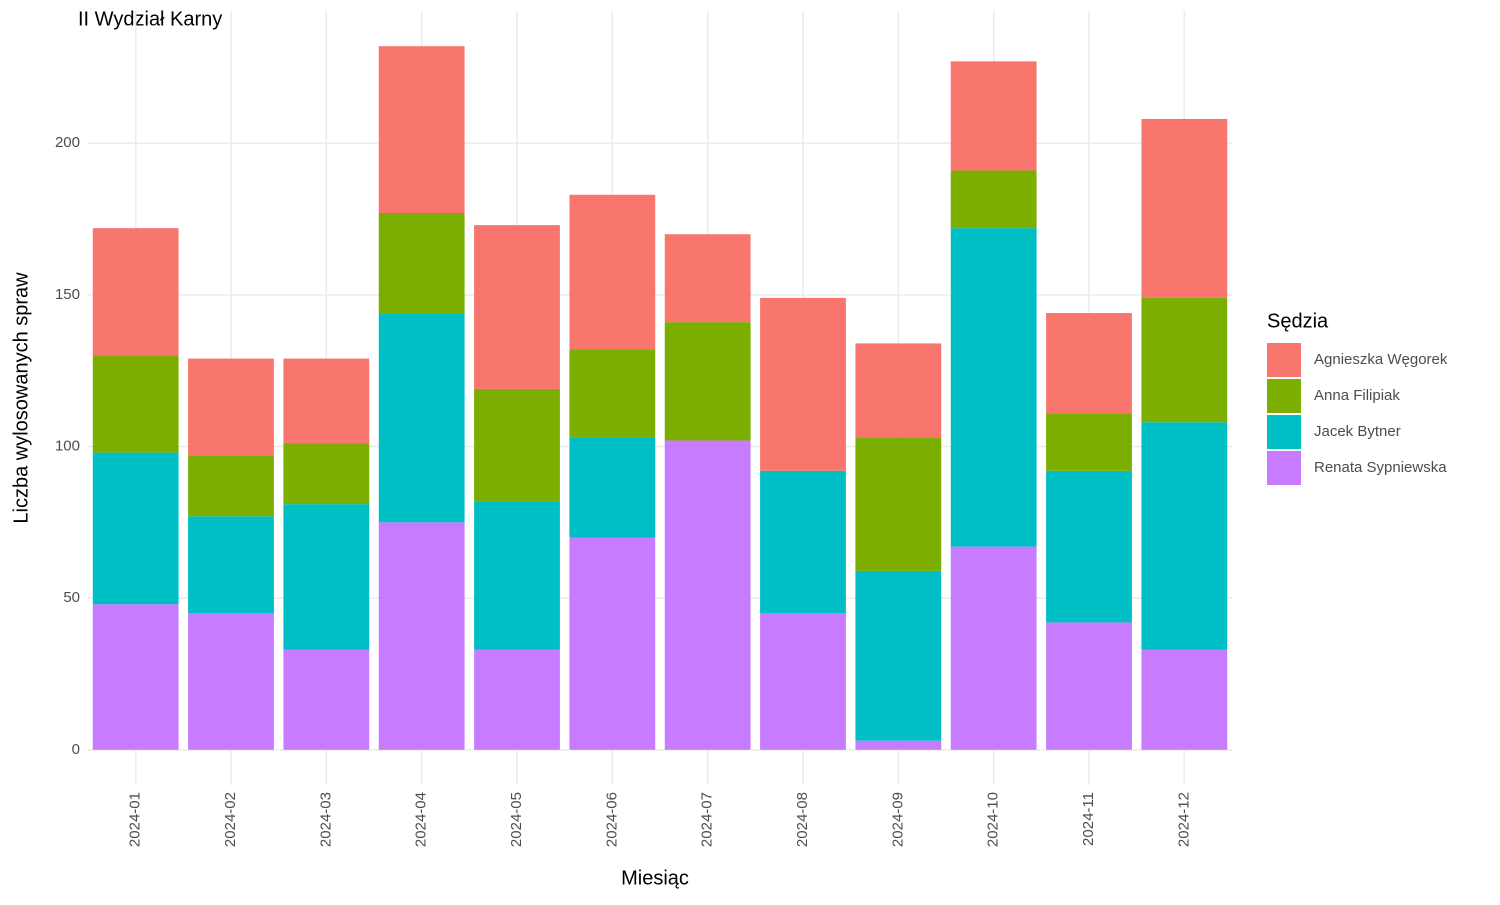 The height and width of the screenshot is (905, 1500). I want to click on x-axis-label: Miesiąc, so click(655, 878).